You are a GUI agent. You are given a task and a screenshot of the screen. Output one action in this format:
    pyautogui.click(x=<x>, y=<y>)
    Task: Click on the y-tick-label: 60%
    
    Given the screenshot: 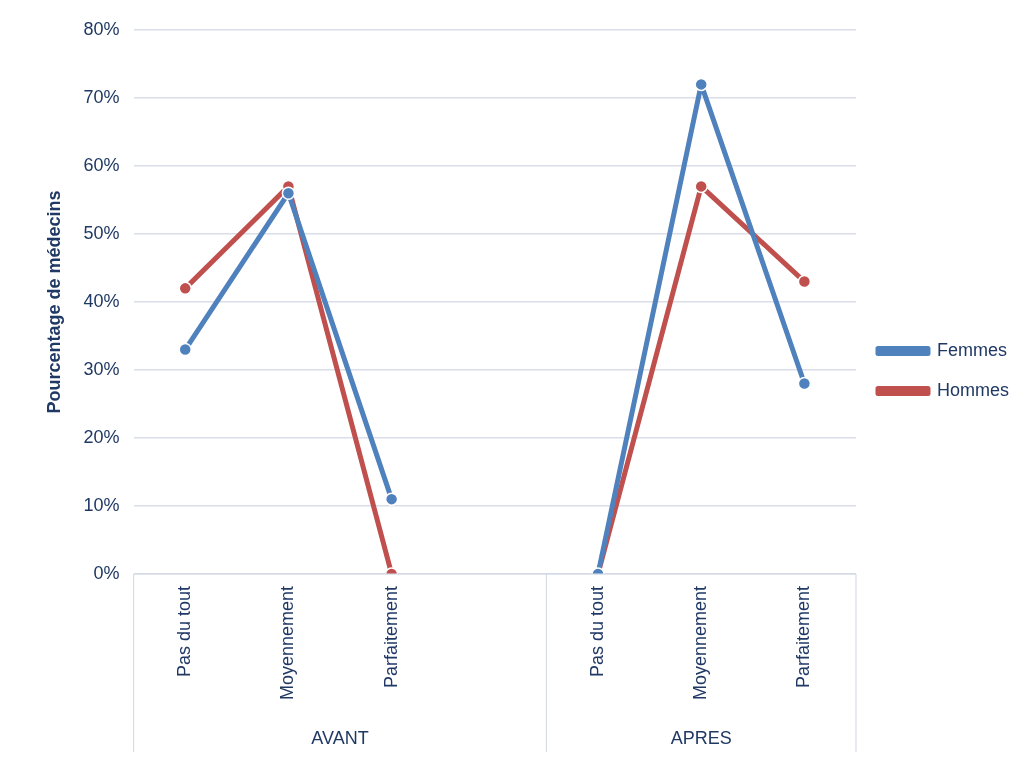 What is the action you would take?
    pyautogui.click(x=101, y=164)
    